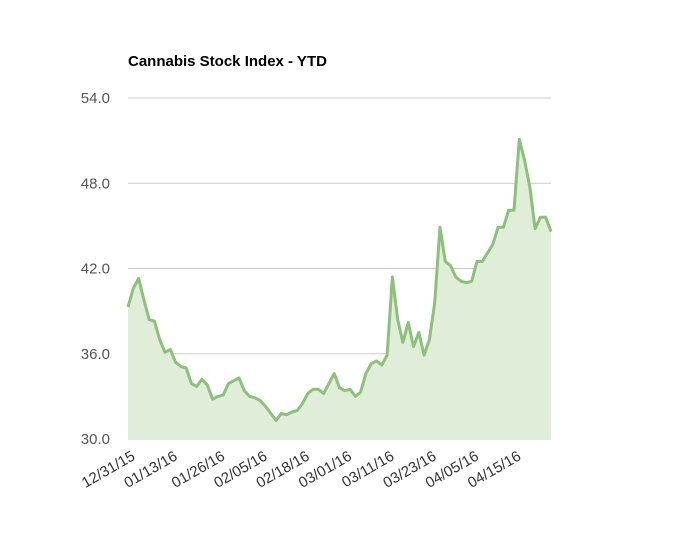 This screenshot has height=538, width=673. I want to click on y-tick-label: 54.0, so click(95, 98).